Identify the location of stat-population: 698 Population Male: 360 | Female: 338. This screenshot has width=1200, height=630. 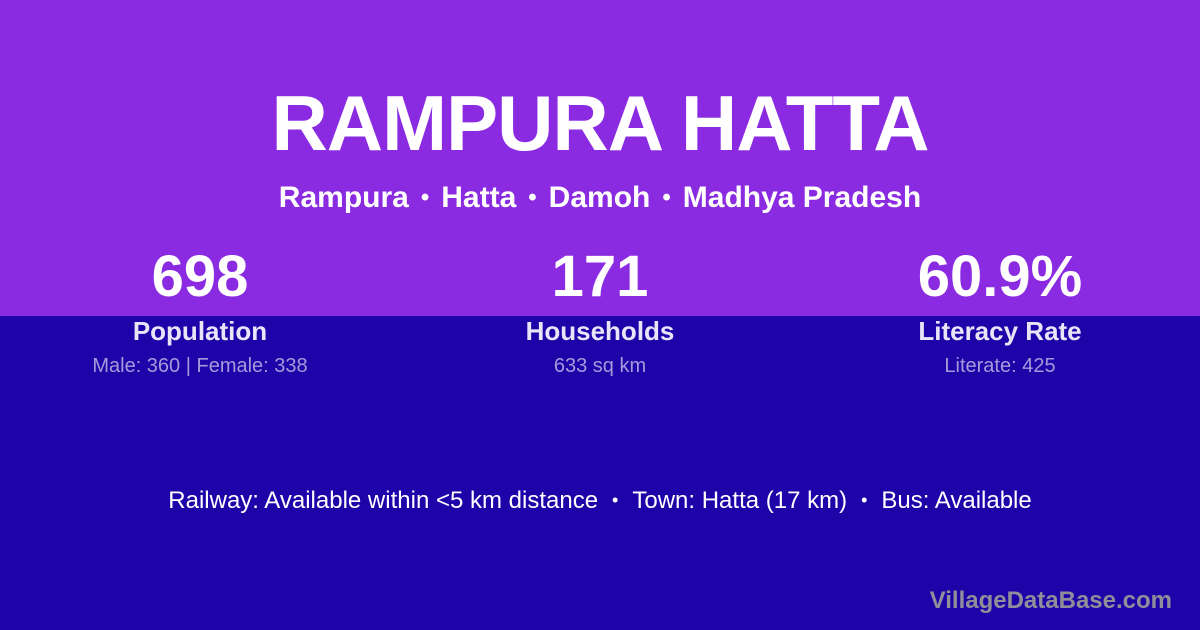
(200, 312).